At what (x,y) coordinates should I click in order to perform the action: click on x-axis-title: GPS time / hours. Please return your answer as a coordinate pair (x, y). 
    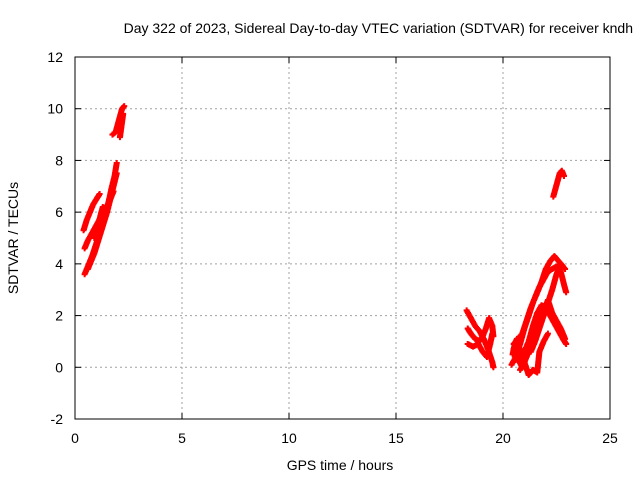
    Looking at the image, I should click on (340, 465).